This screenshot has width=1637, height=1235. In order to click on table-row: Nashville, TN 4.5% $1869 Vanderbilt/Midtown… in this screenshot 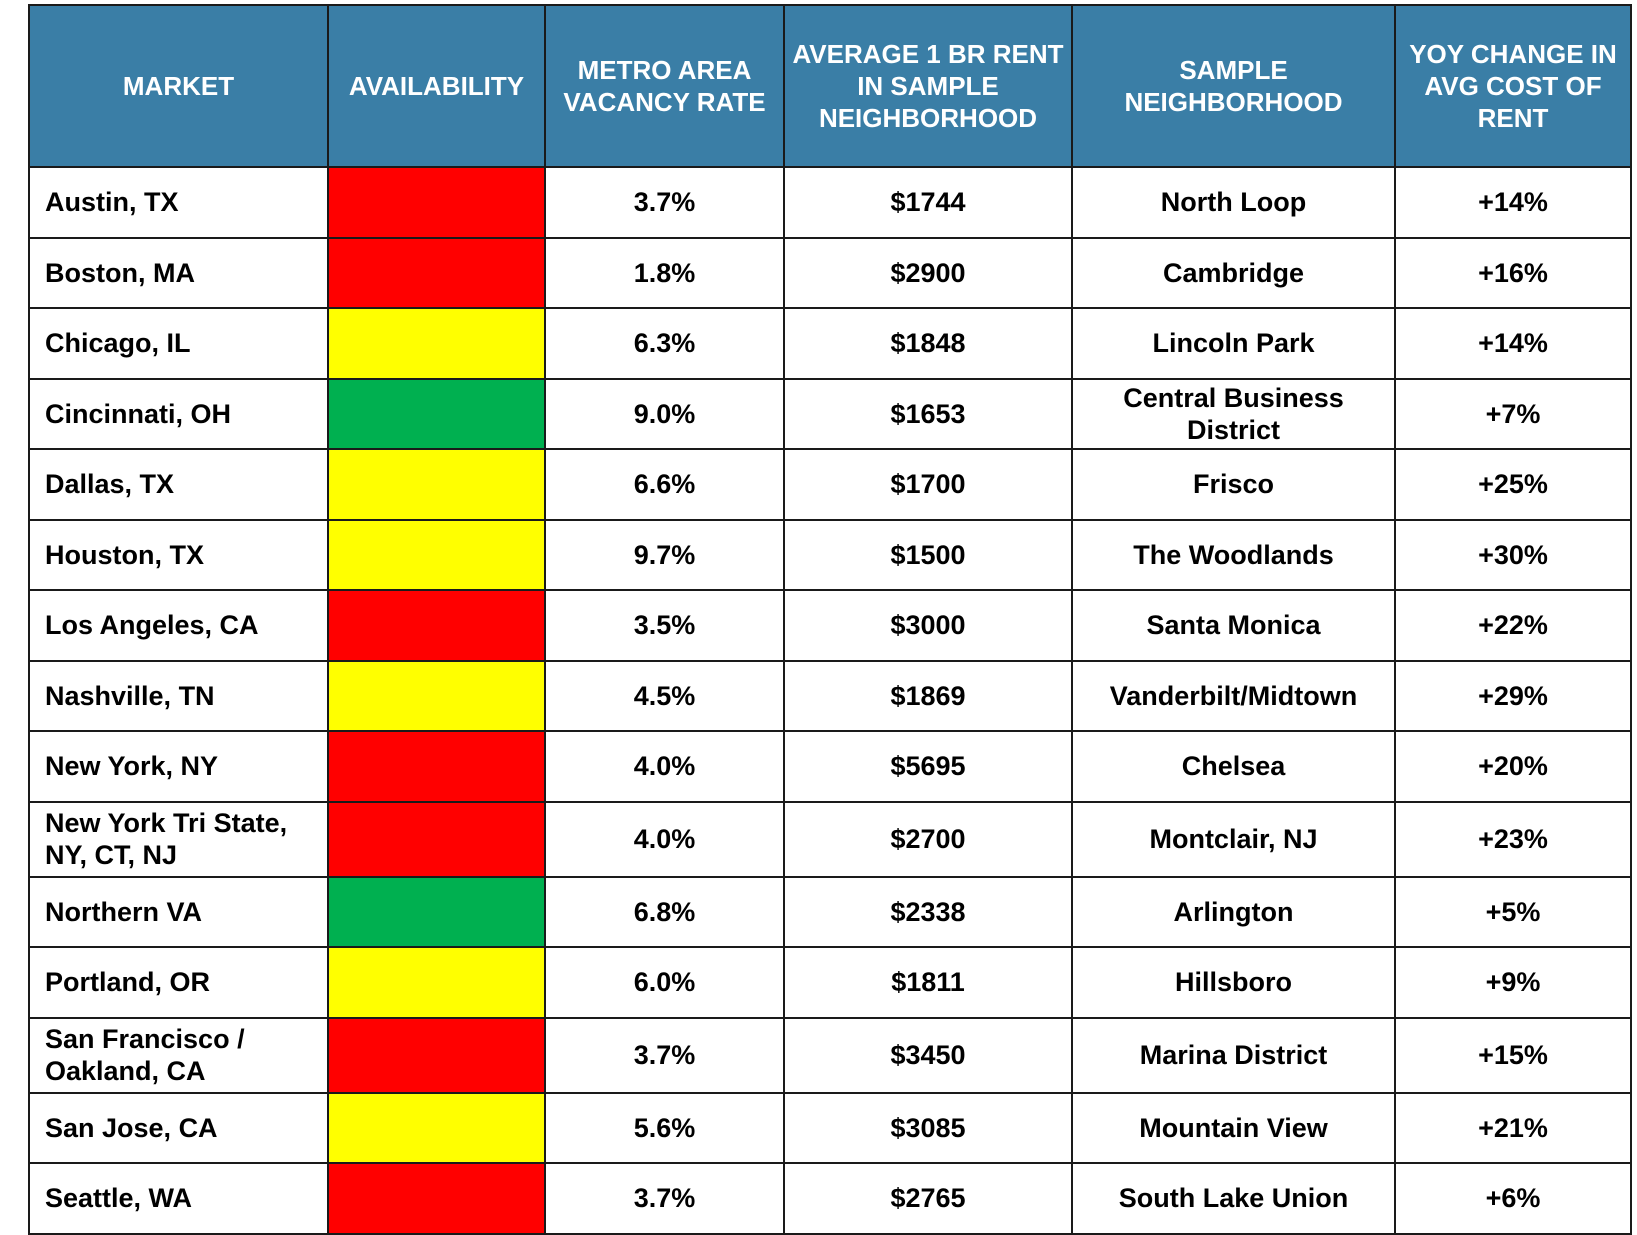, I will do `click(830, 695)`.